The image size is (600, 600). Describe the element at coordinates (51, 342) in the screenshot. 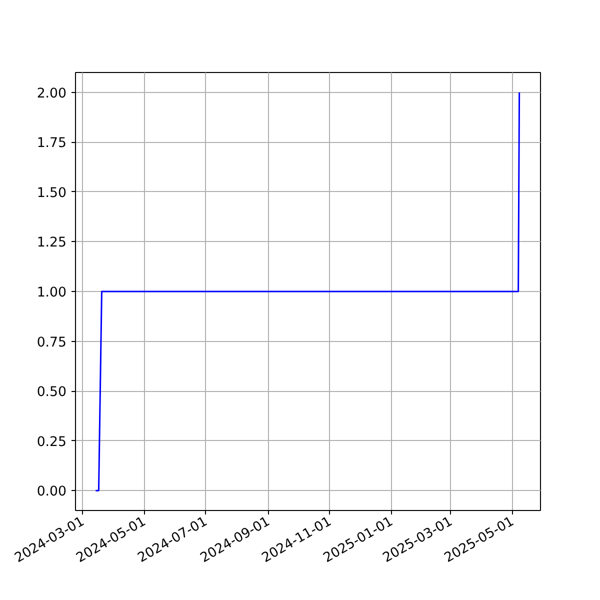

I see `y-tick-label: 0.75` at that location.